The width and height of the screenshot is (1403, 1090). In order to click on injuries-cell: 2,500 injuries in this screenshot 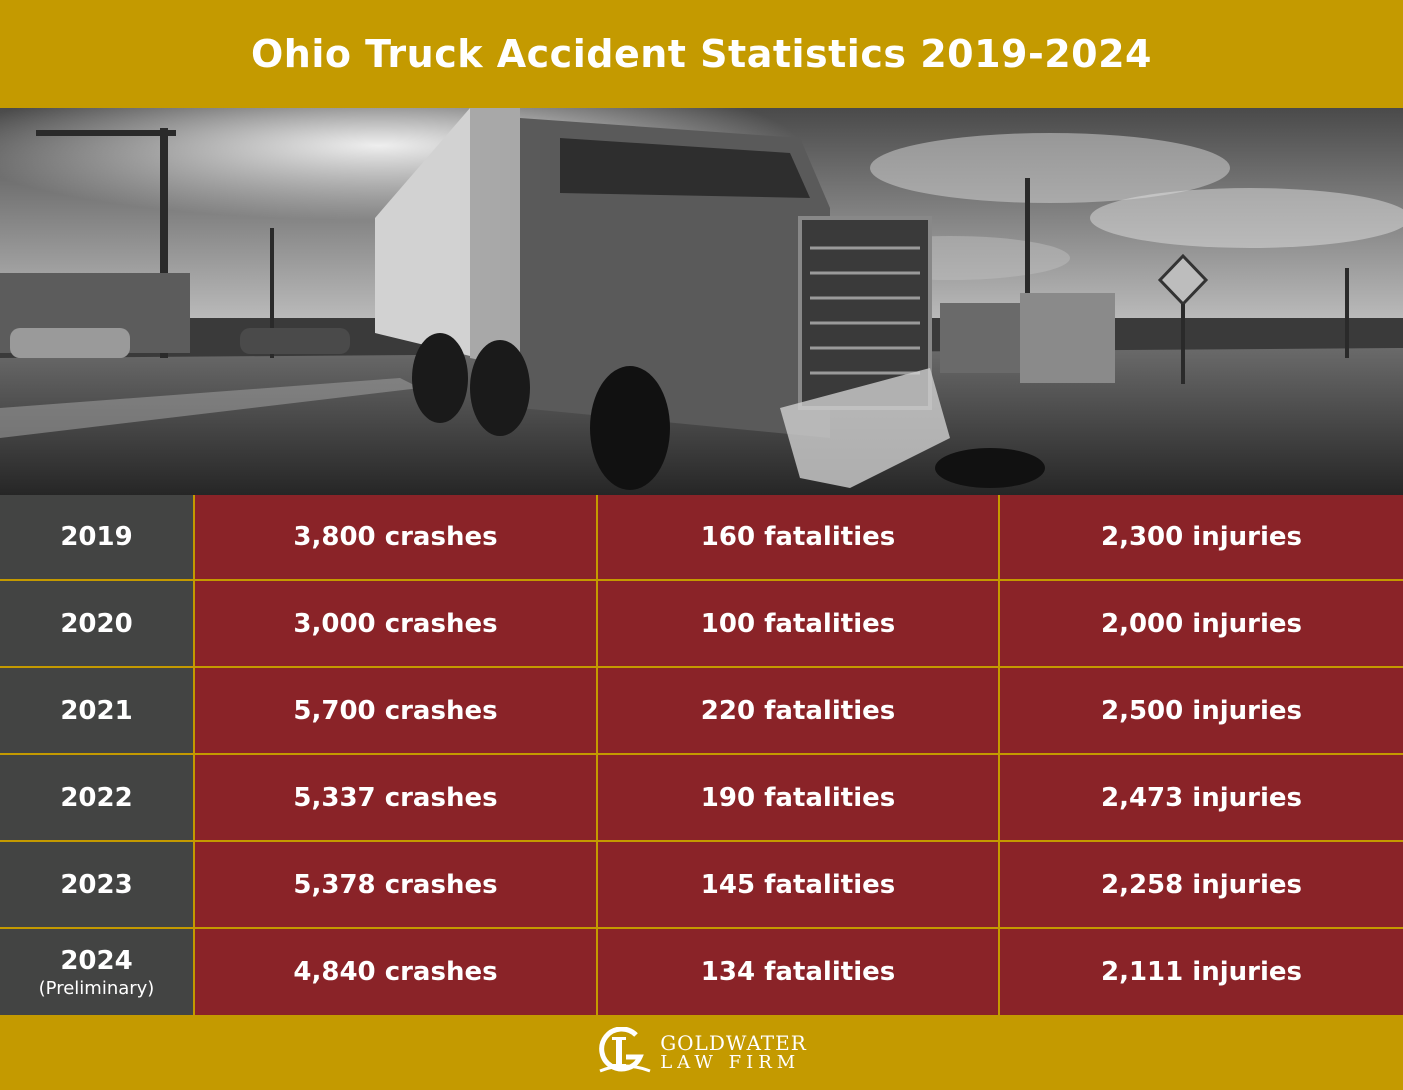, I will do `click(1201, 710)`.